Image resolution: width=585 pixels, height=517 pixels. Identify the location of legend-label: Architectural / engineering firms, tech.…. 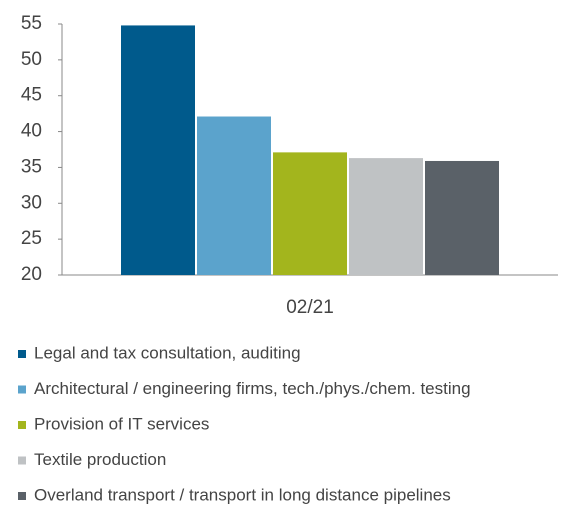
(252, 388).